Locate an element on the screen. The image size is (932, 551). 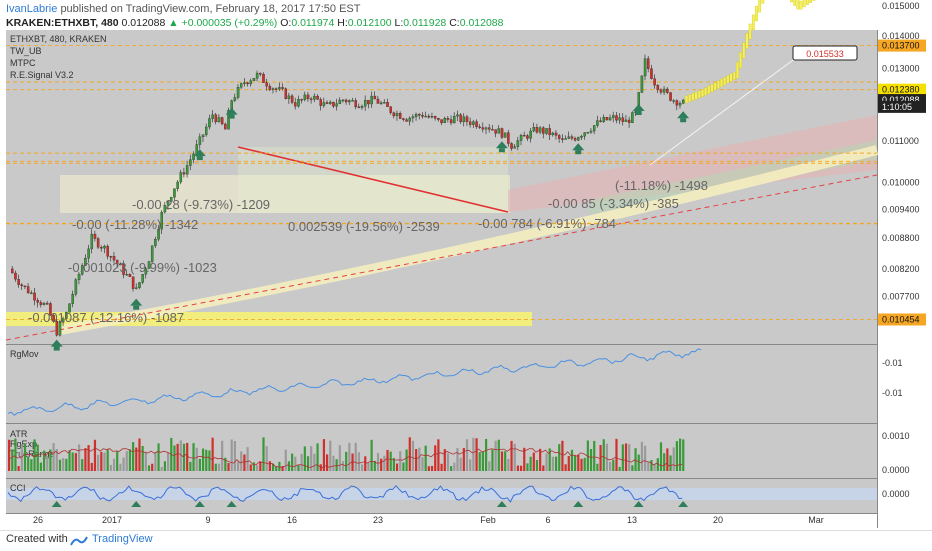
rgmov-title: RgMov is located at coordinates (24, 354).